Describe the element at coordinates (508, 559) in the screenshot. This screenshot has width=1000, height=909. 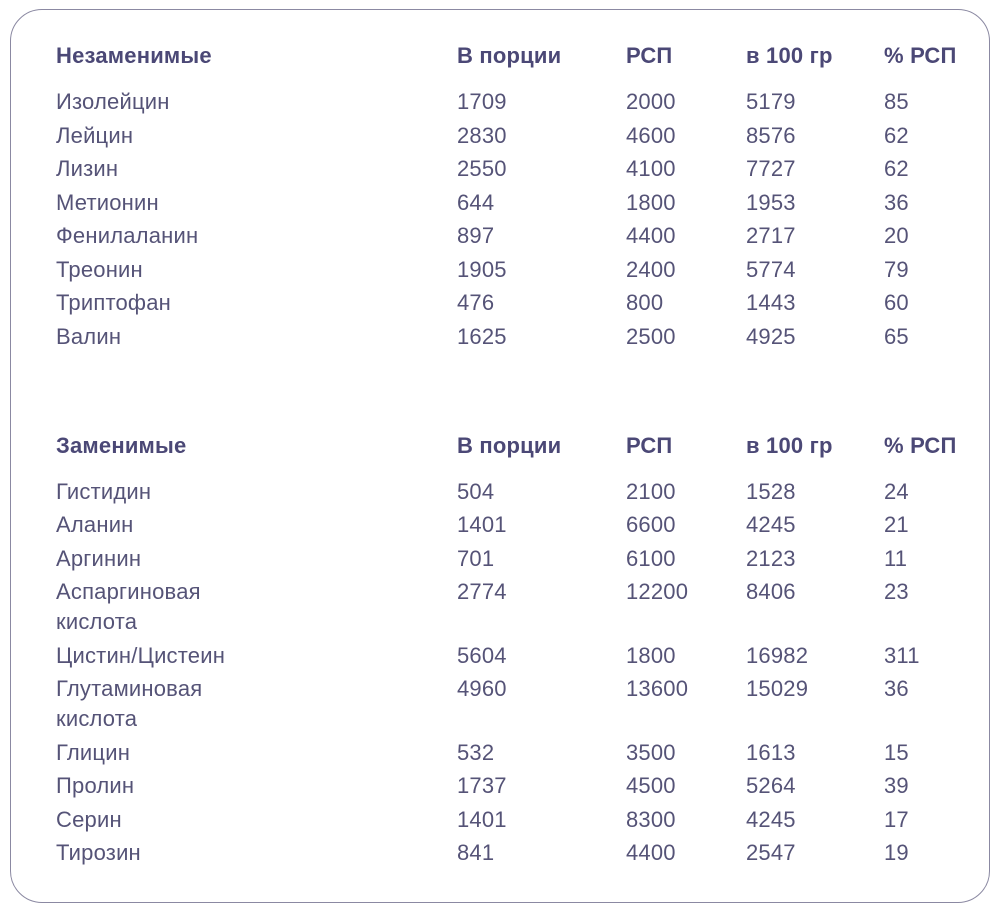
I see `table-row: Аргинин 701 6100 2123 11` at that location.